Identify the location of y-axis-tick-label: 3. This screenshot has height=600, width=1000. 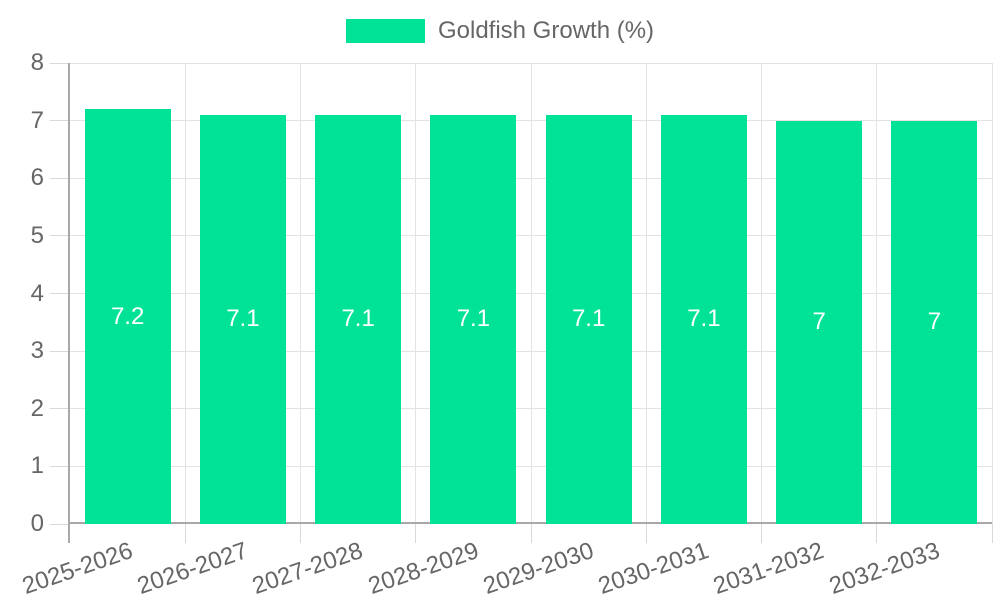
(37, 351).